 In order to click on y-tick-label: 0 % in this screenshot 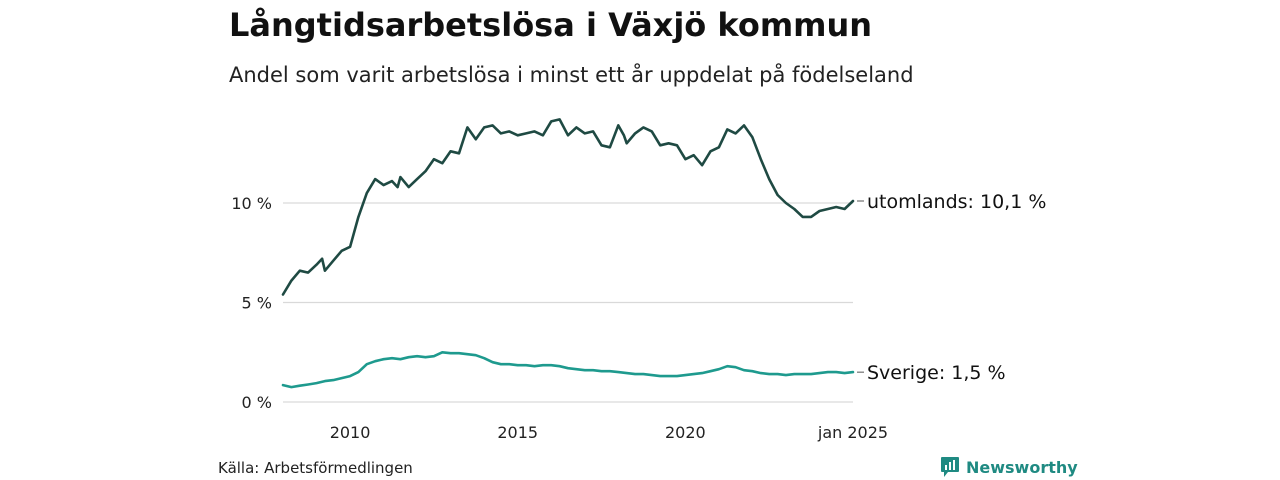, I will do `click(257, 402)`.